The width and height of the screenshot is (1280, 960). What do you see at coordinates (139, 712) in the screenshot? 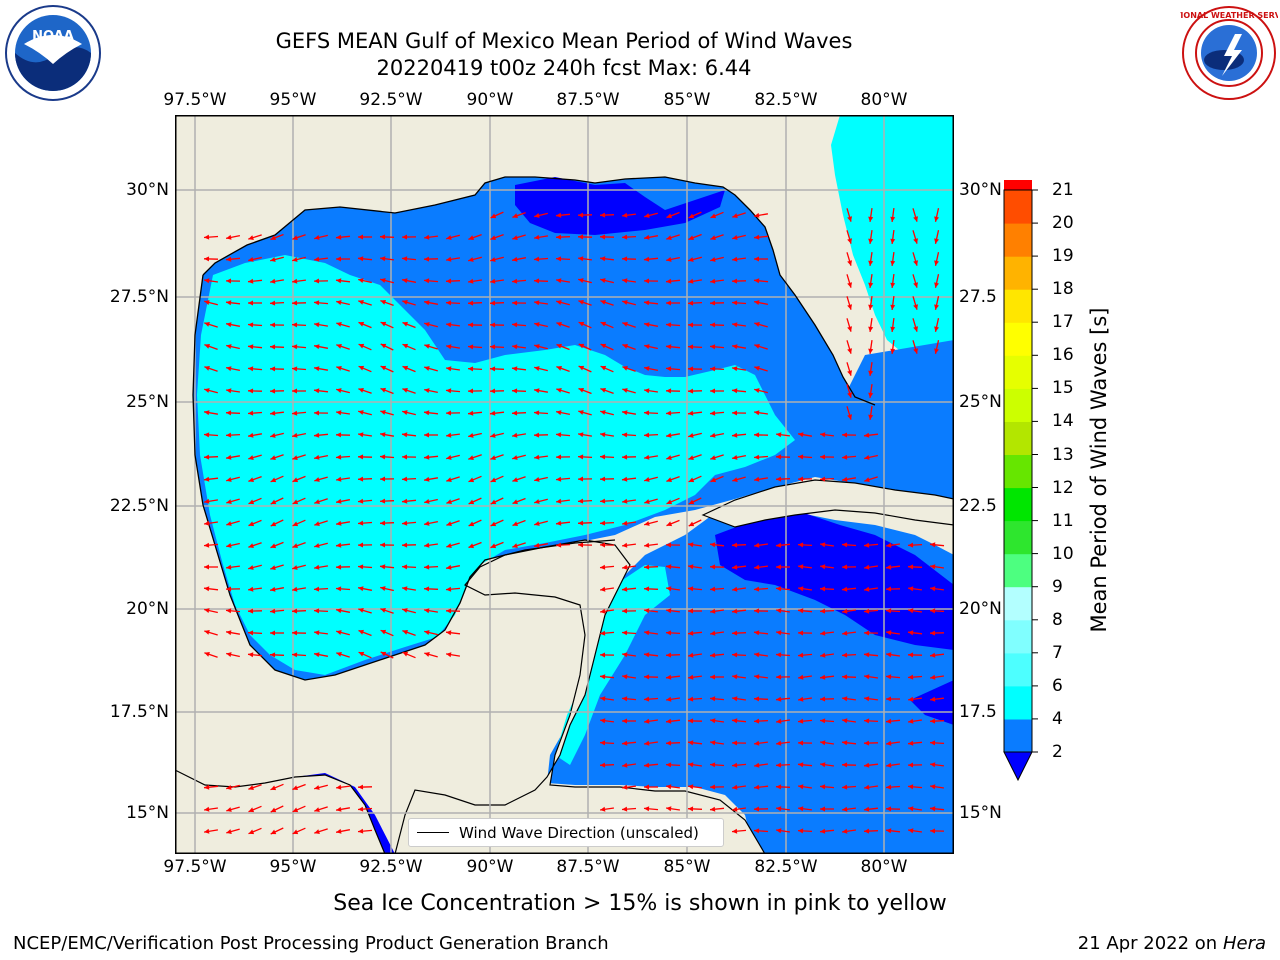
I see `lat-tick-left: 17.5°N` at bounding box center [139, 712].